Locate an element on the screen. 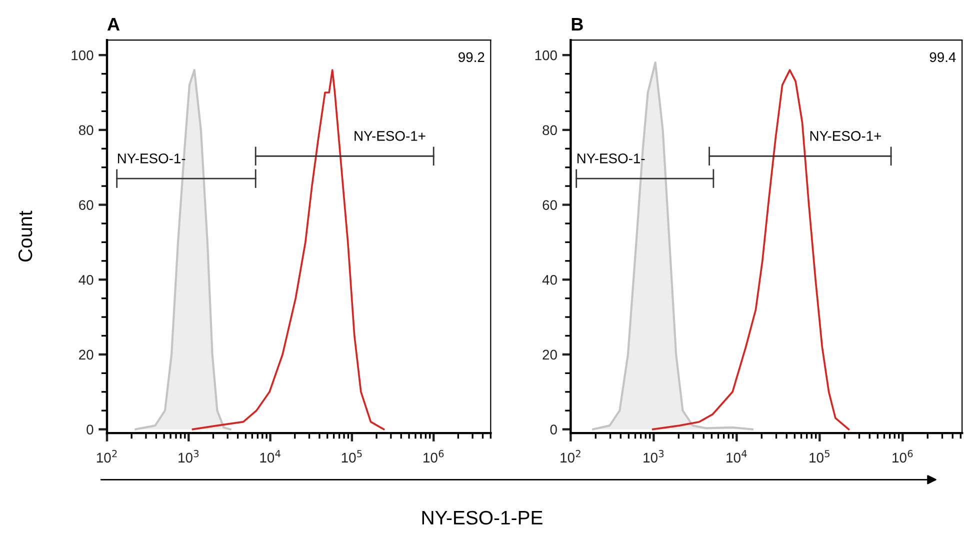 The image size is (964, 542). annotation: 99.4 is located at coordinates (943, 57).